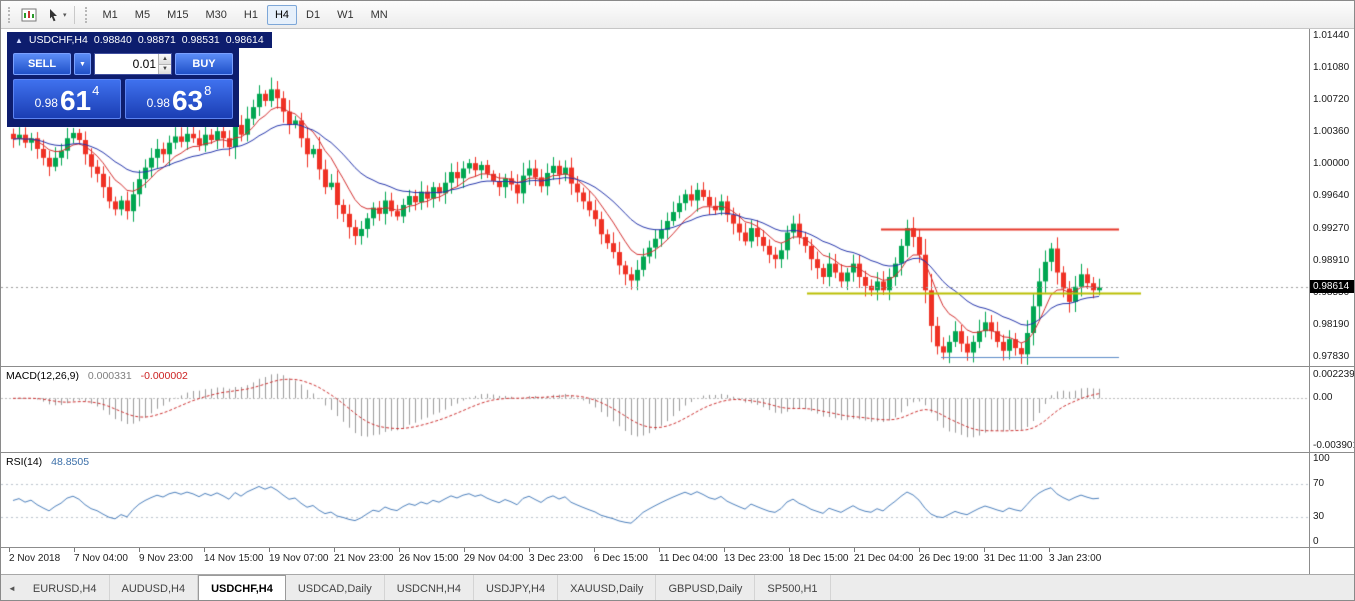 Image resolution: width=1355 pixels, height=601 pixels. Describe the element at coordinates (42, 376) in the screenshot. I see `macd-name: MACD(12,26,9)` at that location.